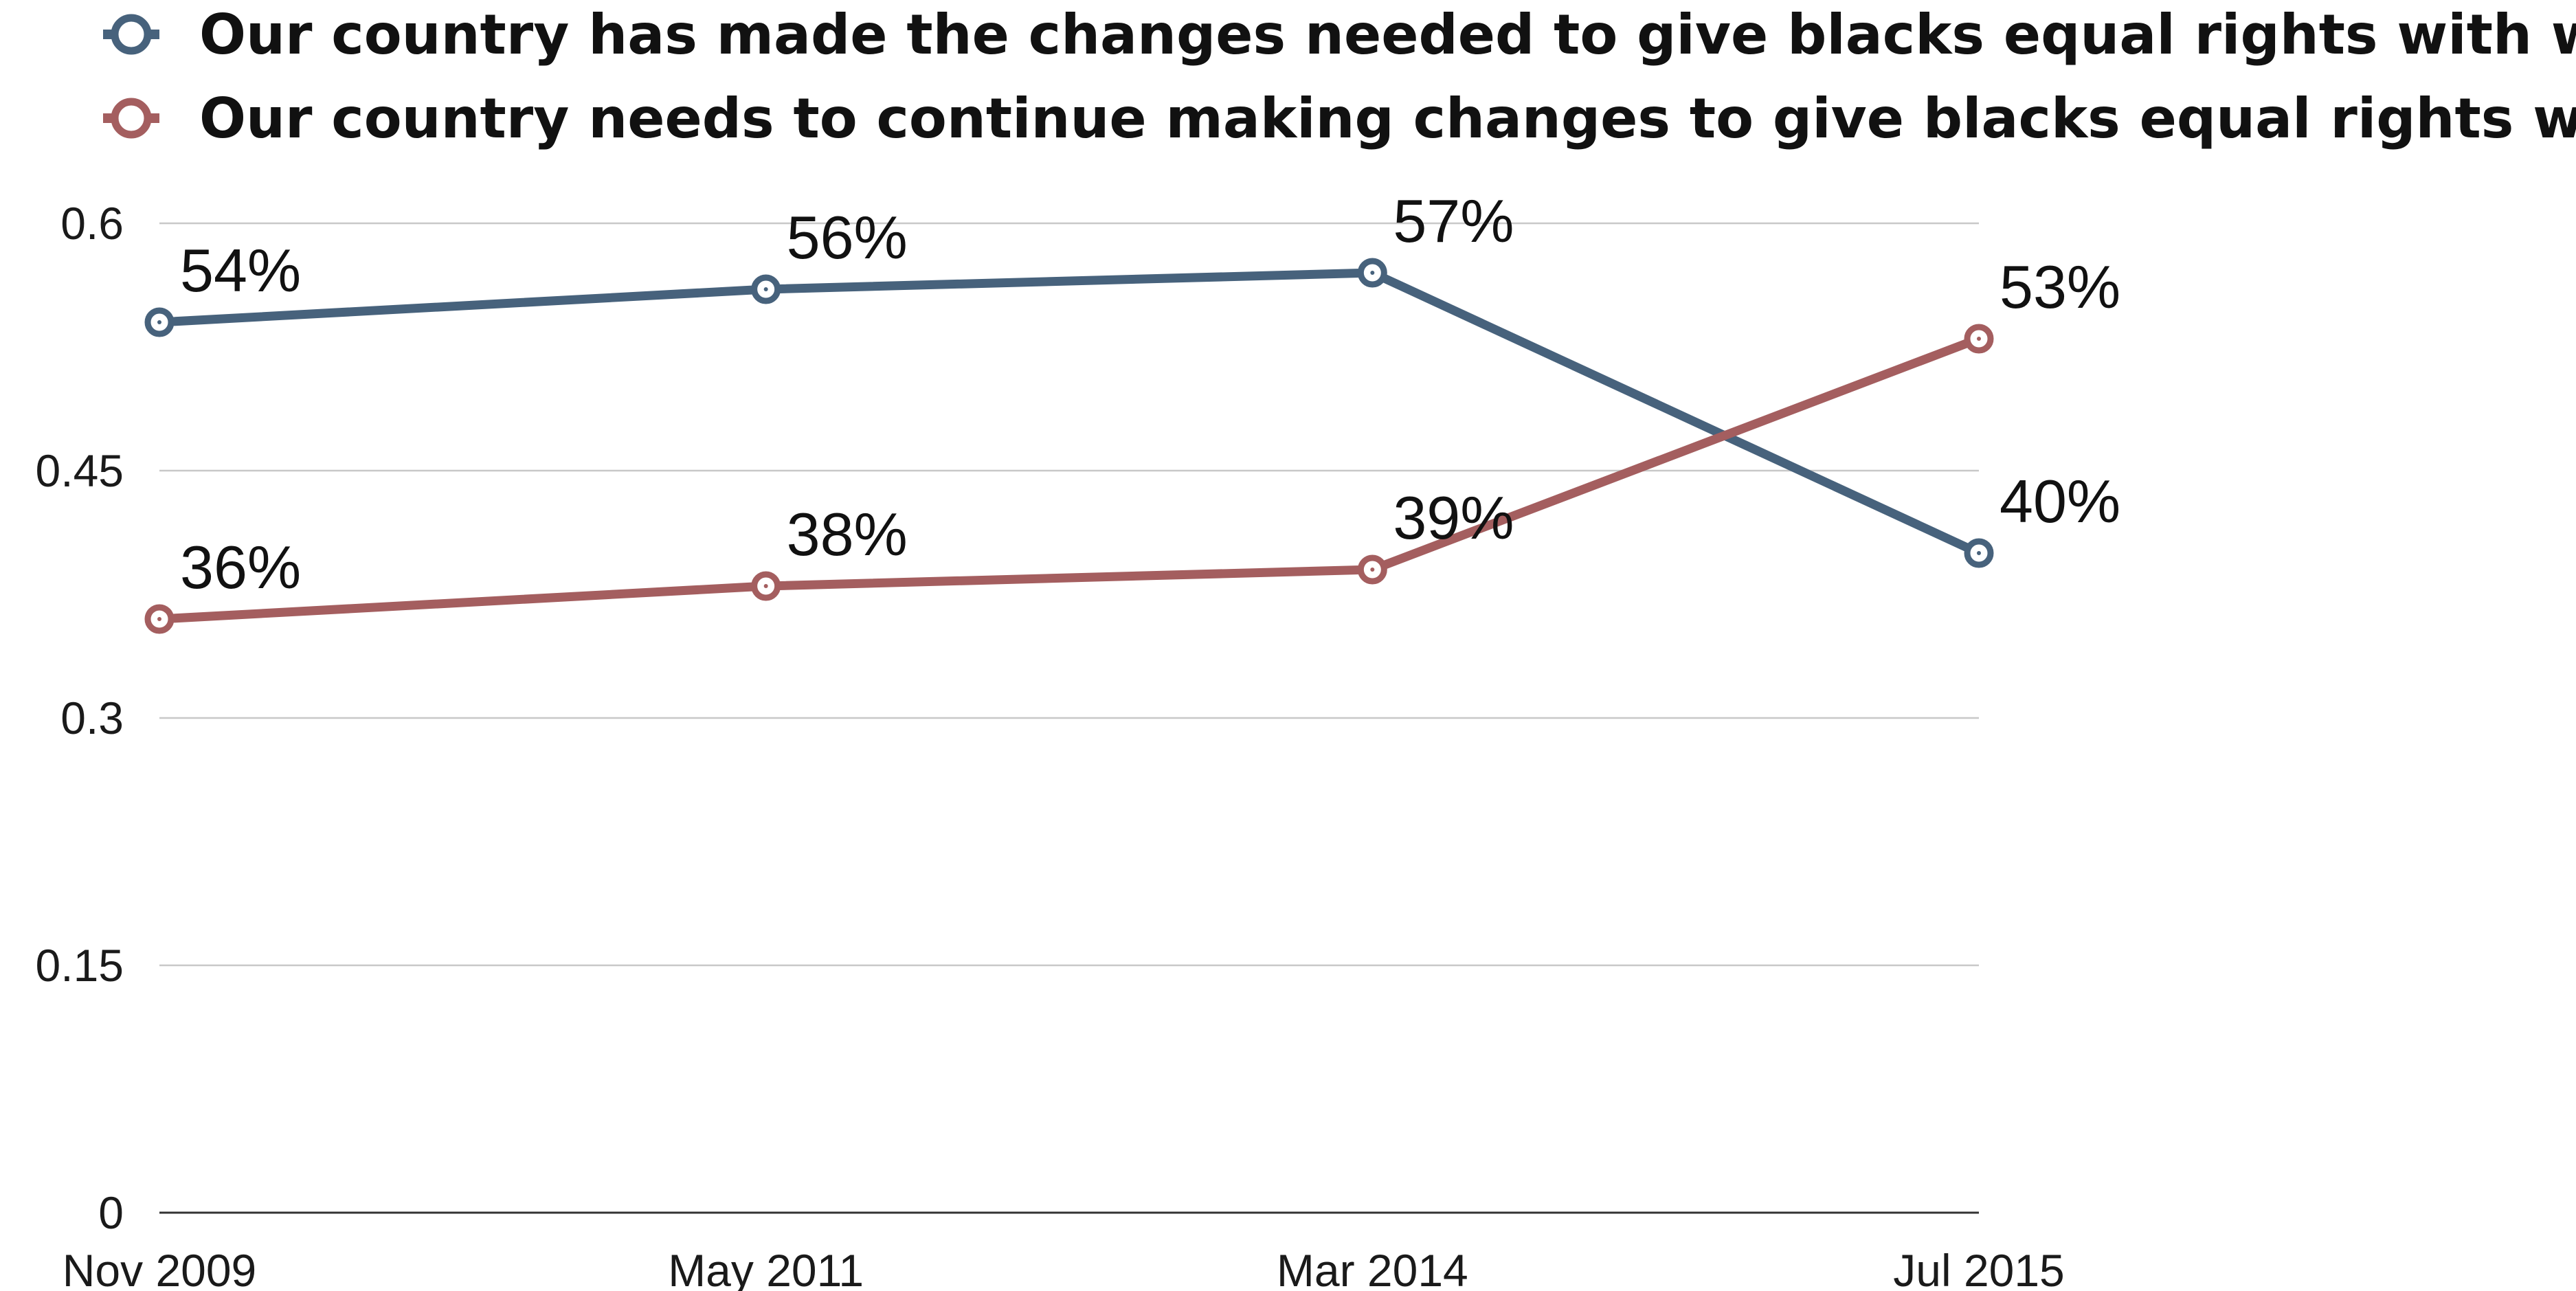 The image size is (2576, 1291). I want to click on x-tick-label: Jul 2015, so click(1979, 1268).